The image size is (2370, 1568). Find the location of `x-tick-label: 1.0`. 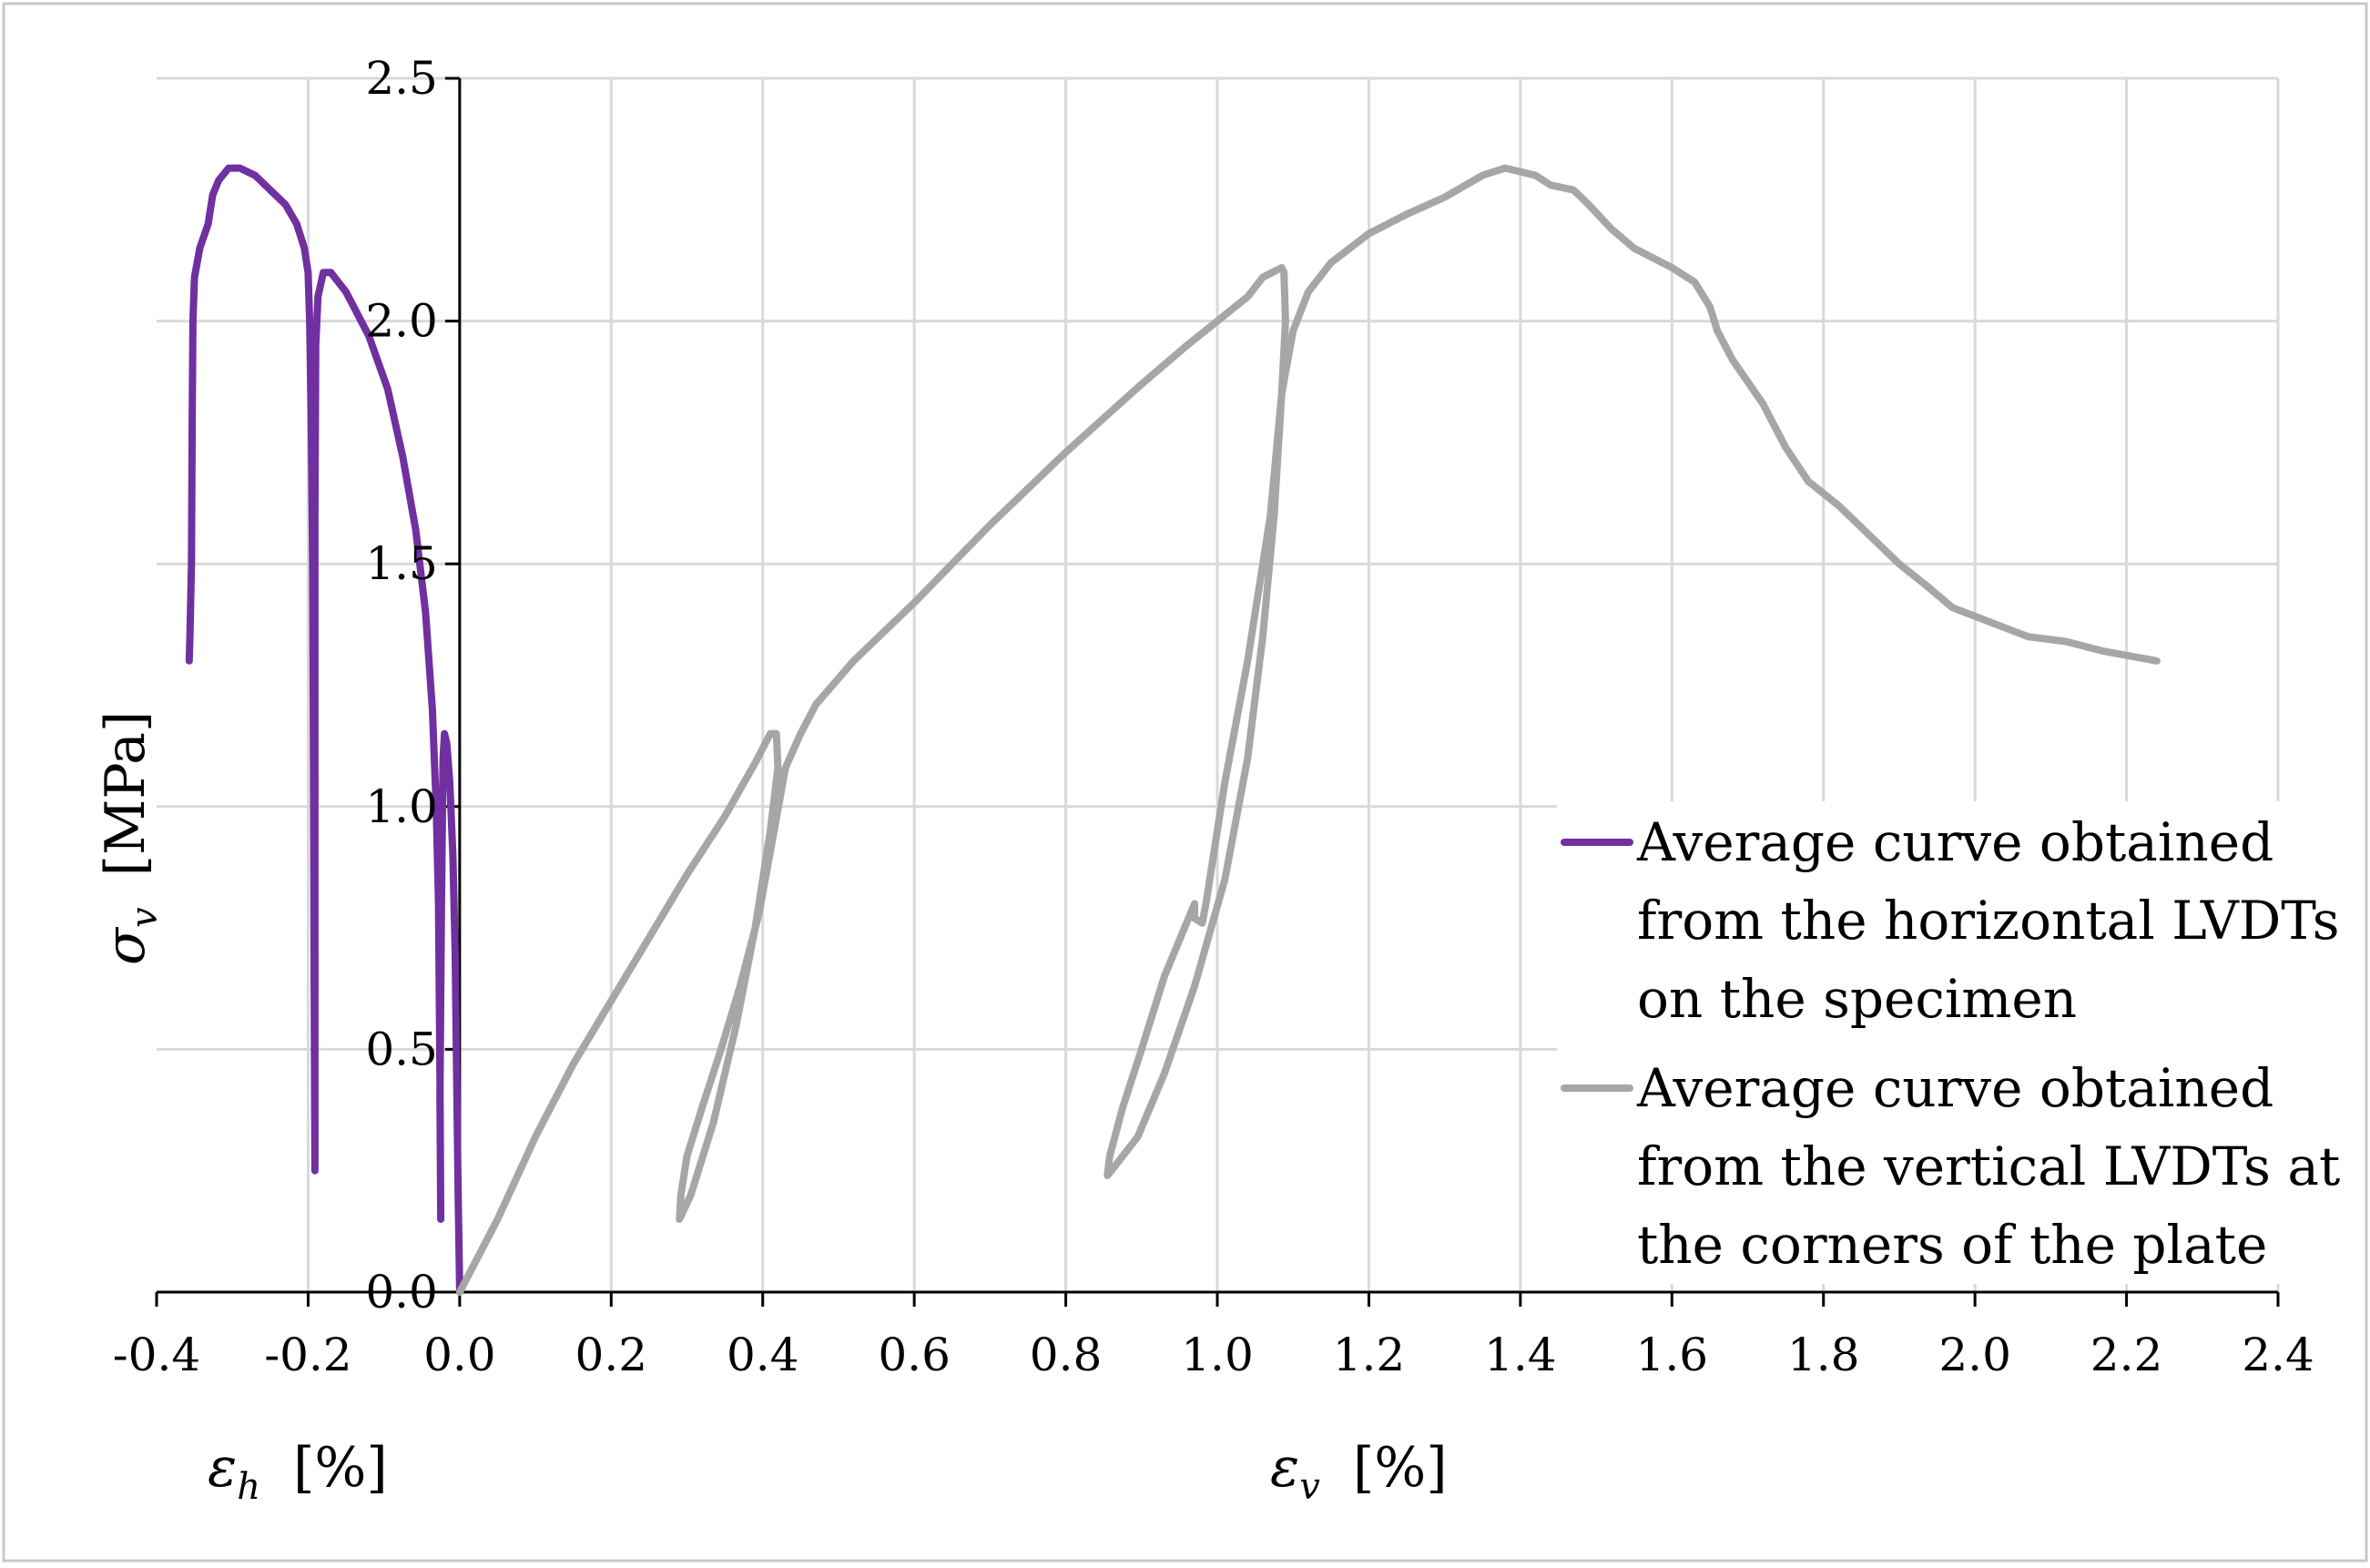

x-tick-label: 1.0 is located at coordinates (1217, 1355).